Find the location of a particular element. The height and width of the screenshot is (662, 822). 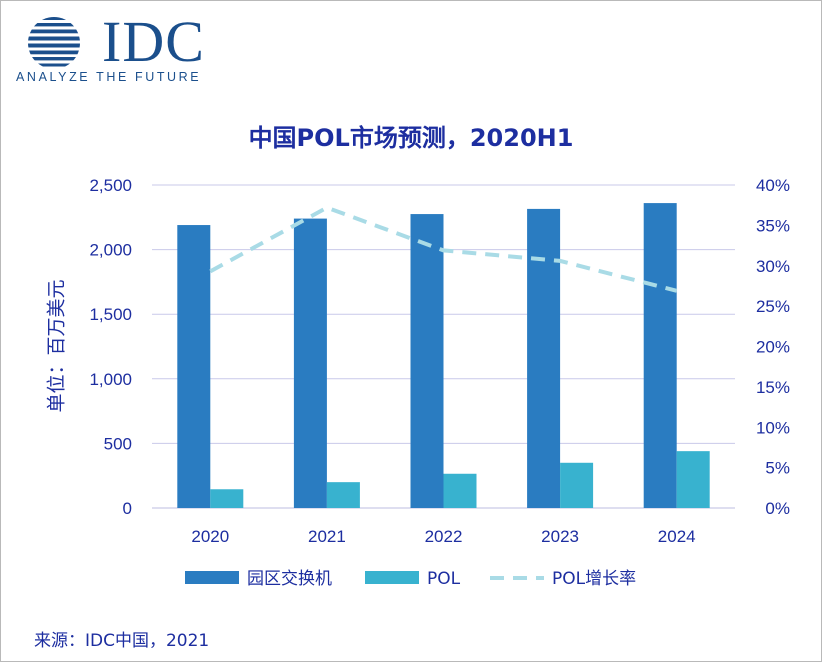

x-tick-label: 2023 is located at coordinates (560, 536).